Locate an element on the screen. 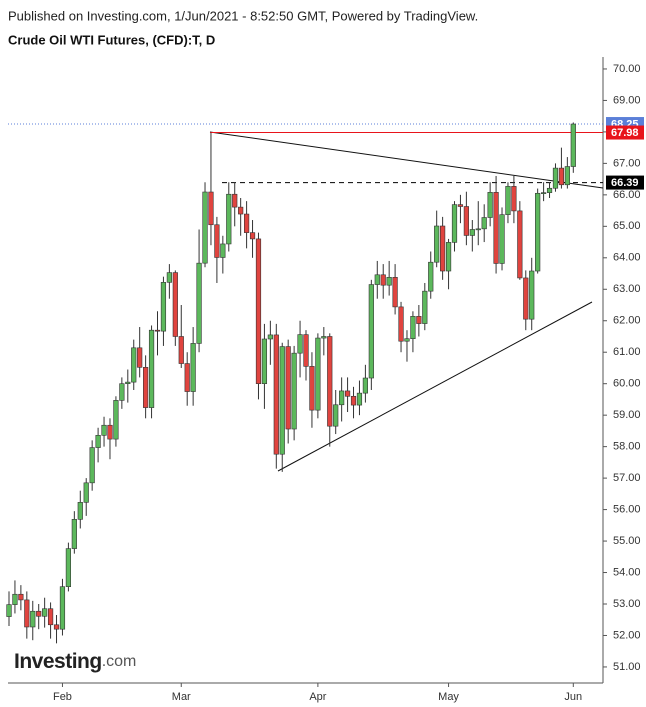 This screenshot has height=707, width=646. y-tick-label: 61.00 is located at coordinates (627, 352).